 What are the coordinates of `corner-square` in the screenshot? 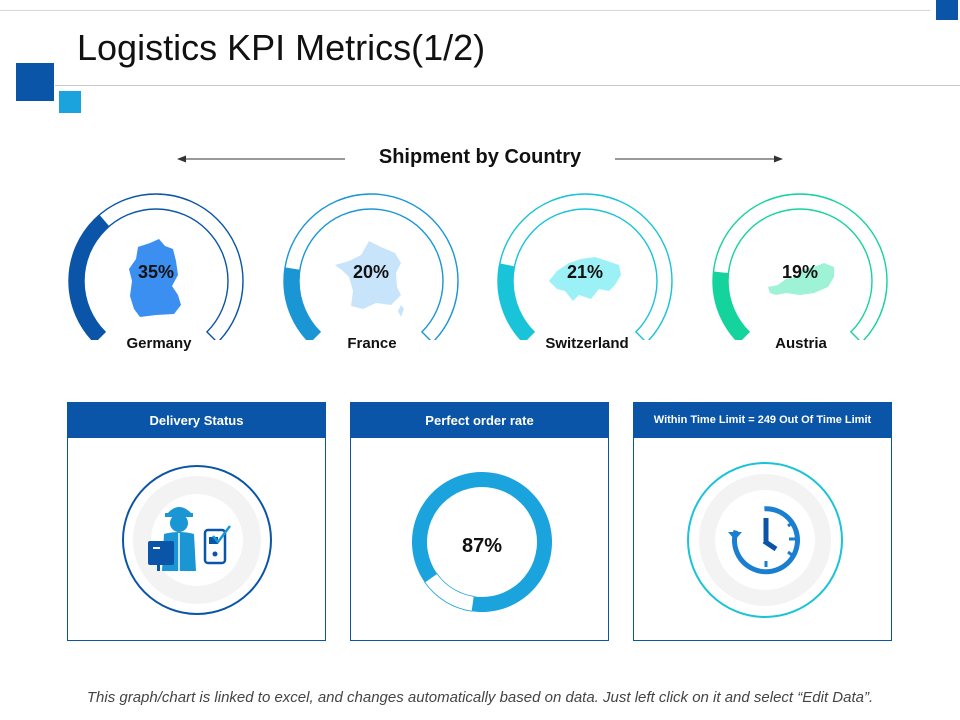 It's located at (947, 10).